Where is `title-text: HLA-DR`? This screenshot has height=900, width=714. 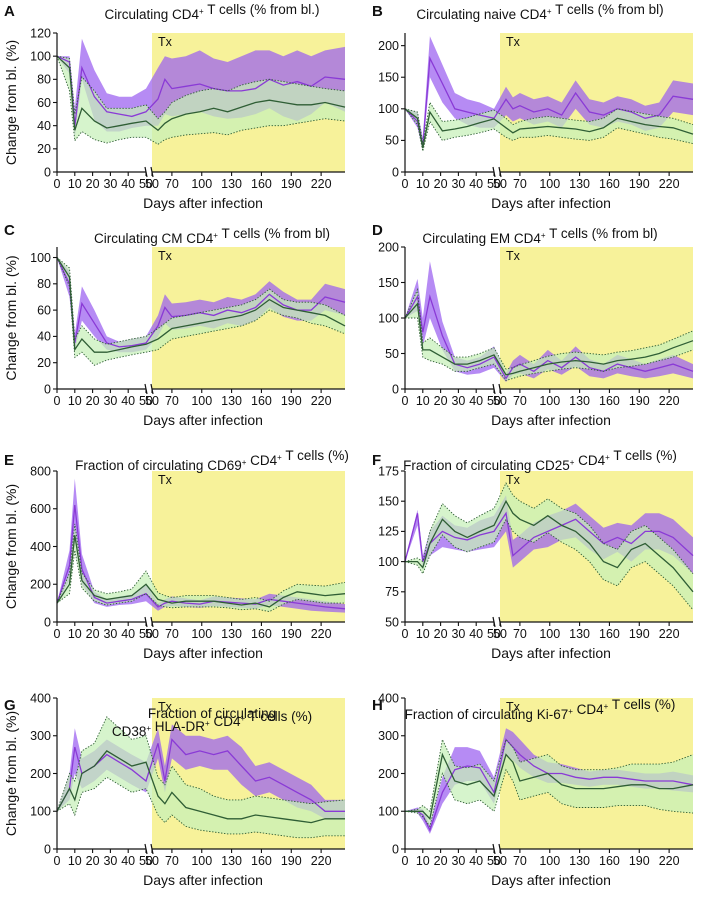 title-text: HLA-DR is located at coordinates (178, 726).